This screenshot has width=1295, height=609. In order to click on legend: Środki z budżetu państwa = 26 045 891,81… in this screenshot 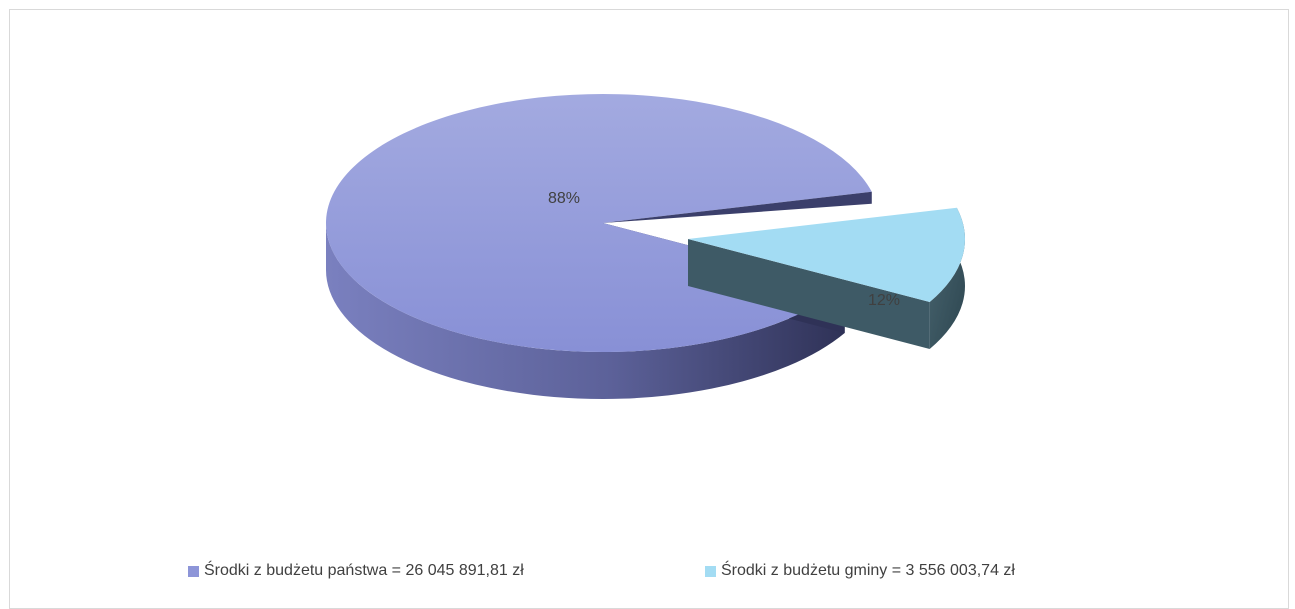, I will do `click(647, 571)`.